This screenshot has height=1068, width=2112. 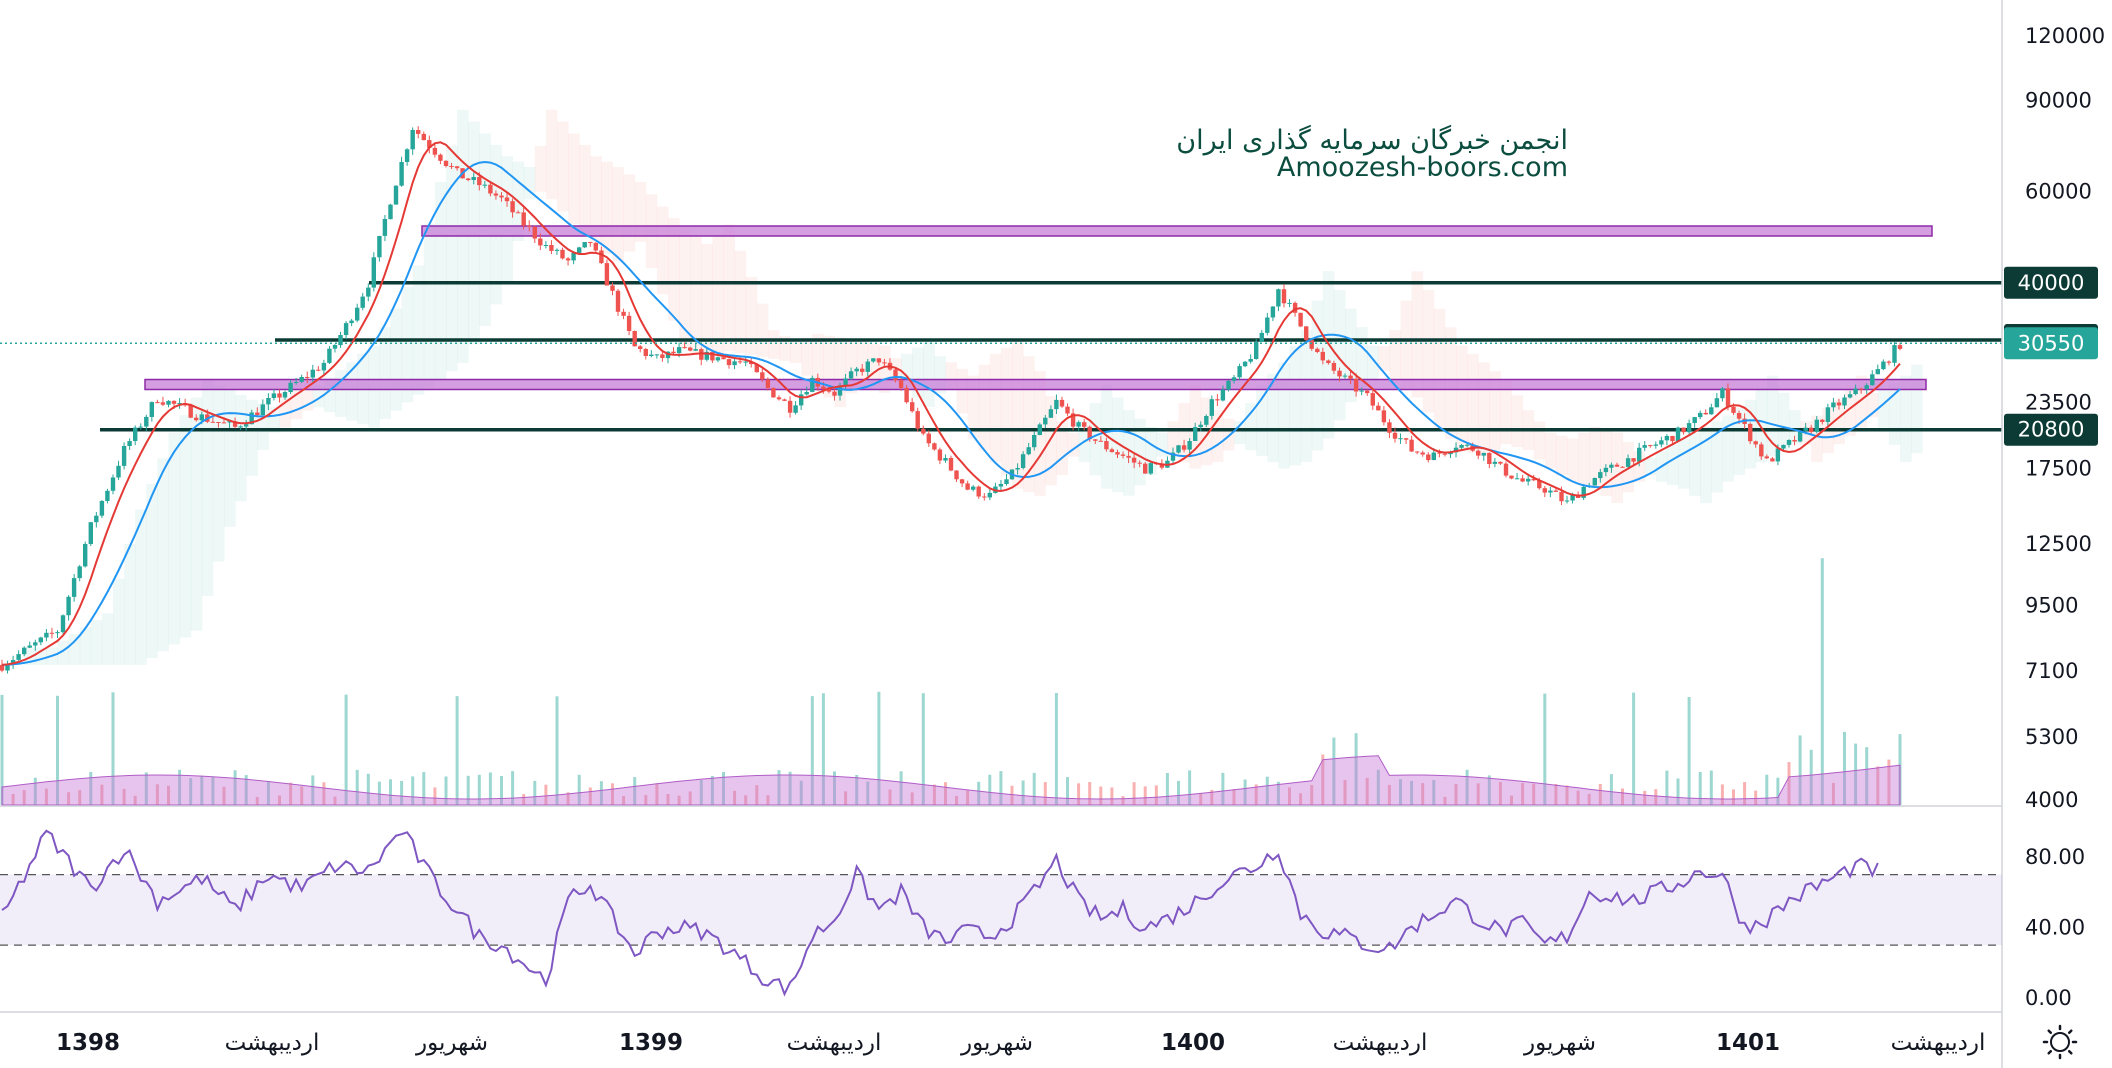 I want to click on price-axis-tick: 90000, so click(x=2058, y=101).